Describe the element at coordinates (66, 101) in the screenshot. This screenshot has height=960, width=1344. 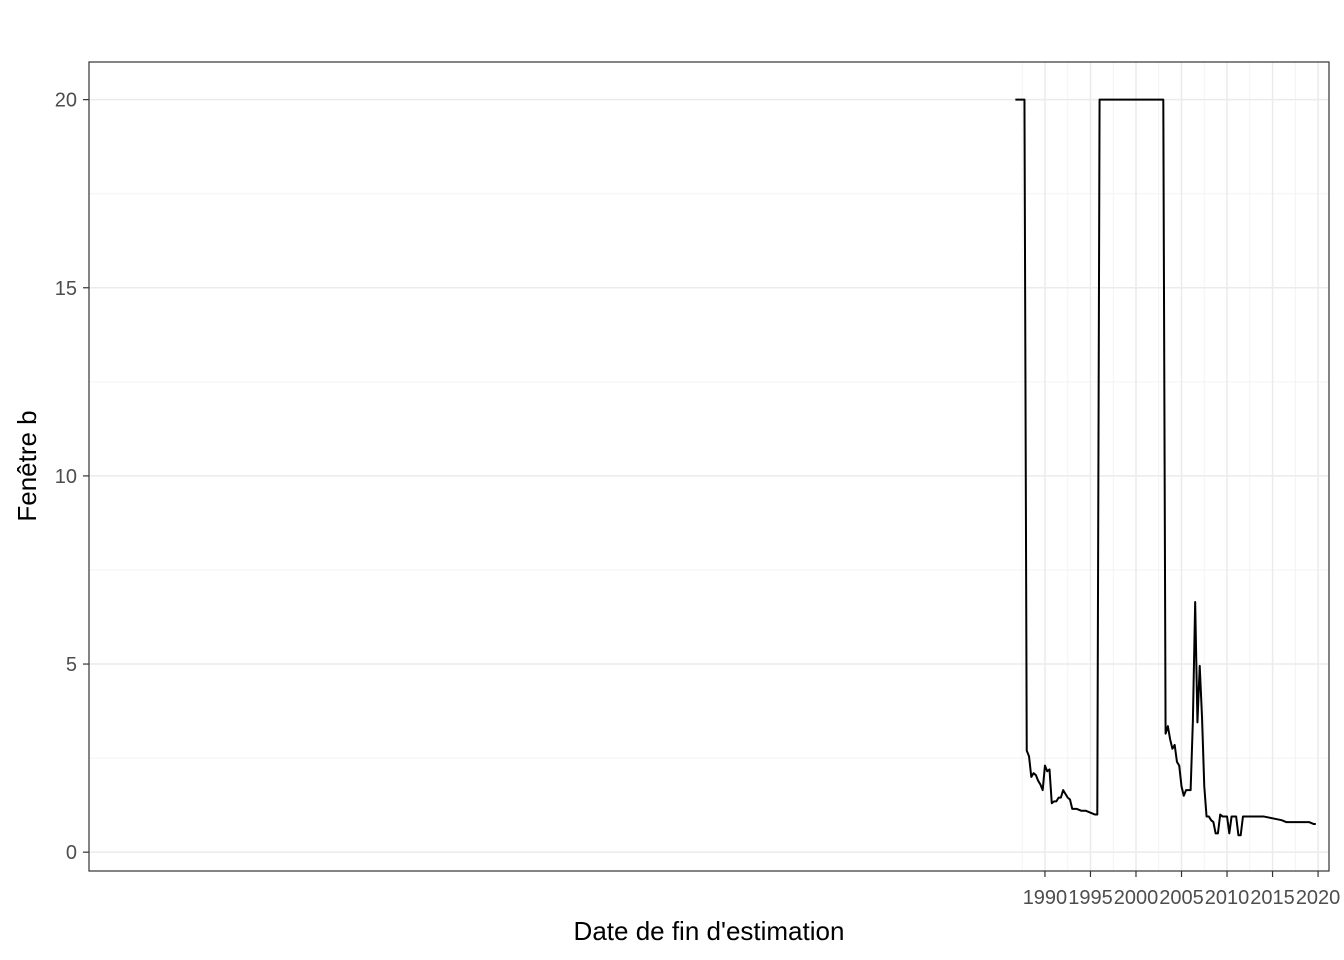
I see `y-tick-label: 20` at that location.